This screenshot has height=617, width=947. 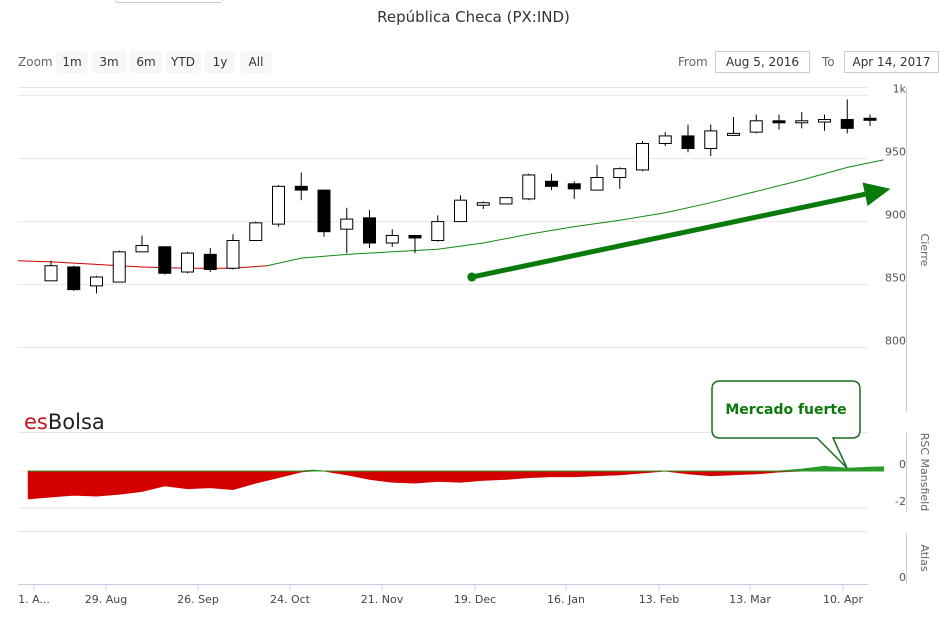 I want to click on x-tick-label: 19. Dec, so click(x=475, y=599).